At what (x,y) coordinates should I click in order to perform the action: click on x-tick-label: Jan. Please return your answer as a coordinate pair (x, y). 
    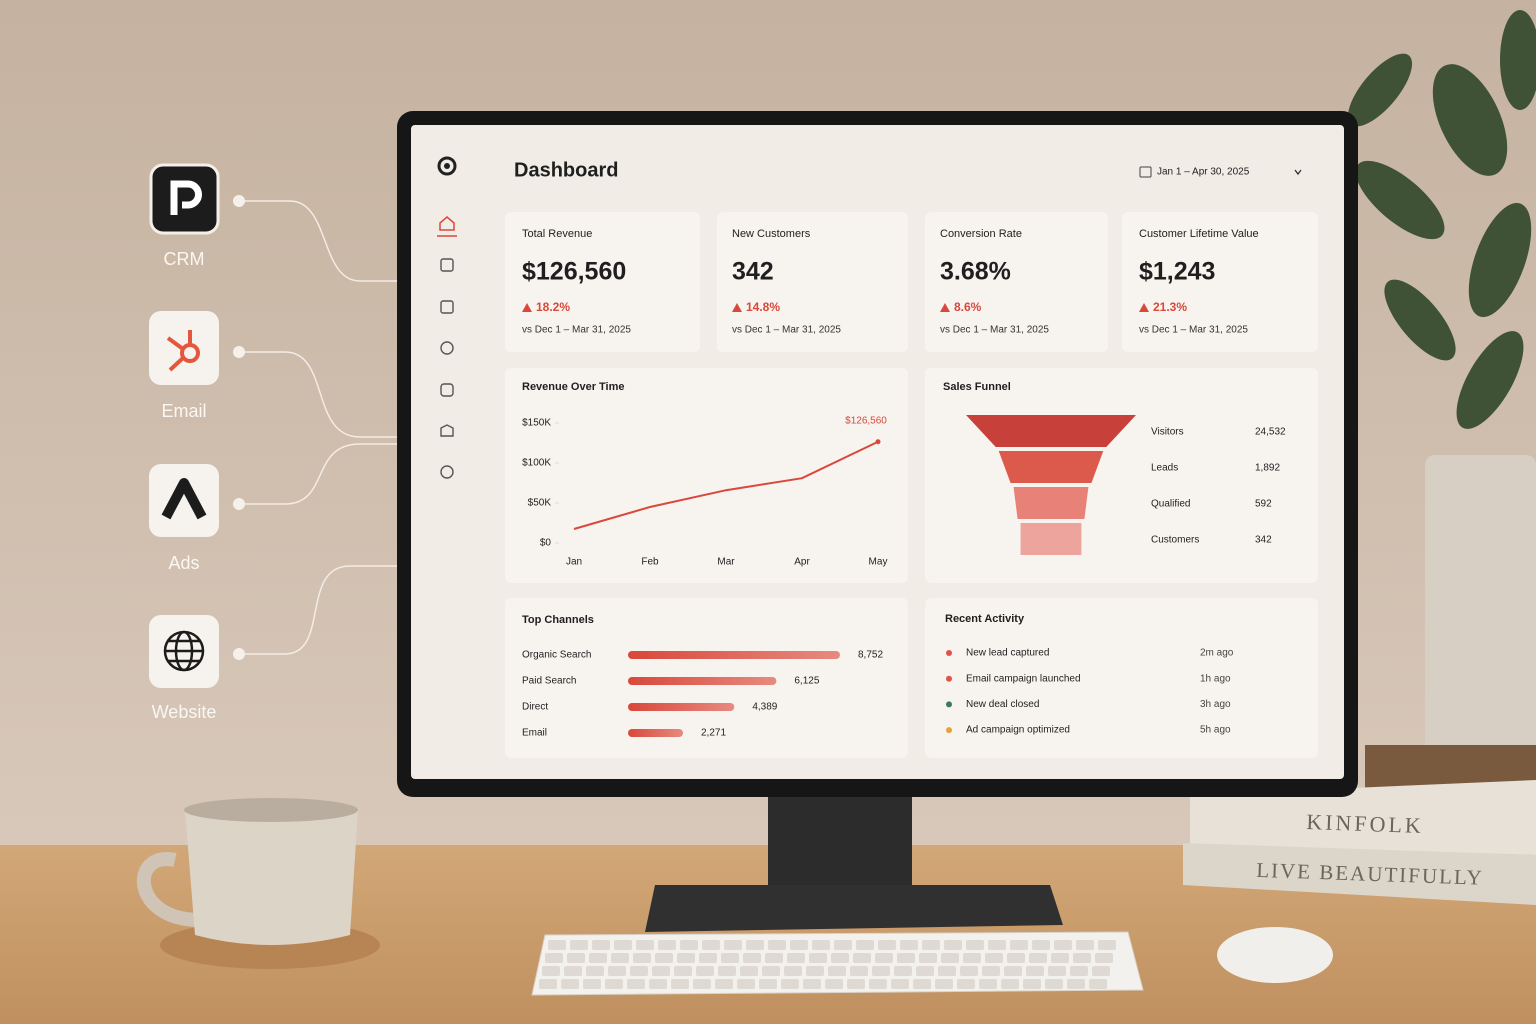
    Looking at the image, I should click on (574, 562).